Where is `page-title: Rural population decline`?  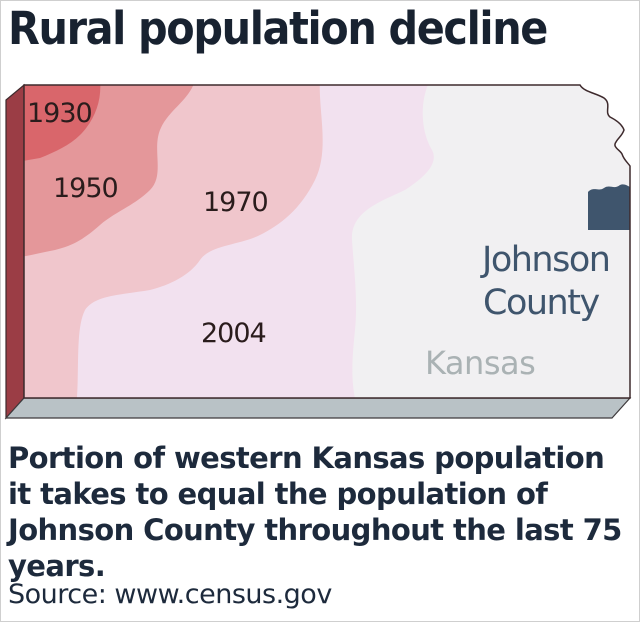
page-title: Rural population decline is located at coordinates (278, 28).